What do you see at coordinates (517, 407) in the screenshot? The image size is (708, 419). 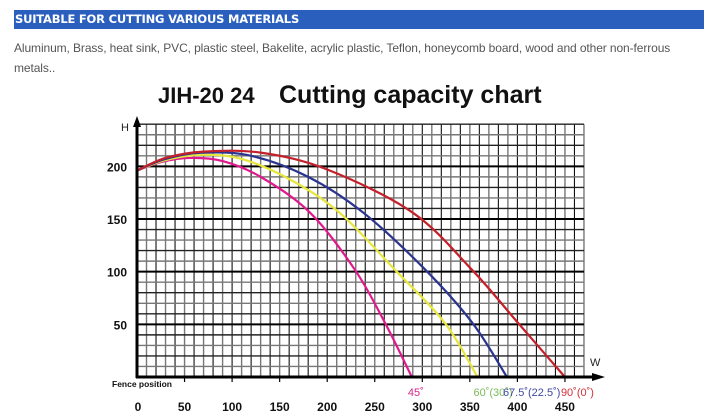 I see `x-tick-label: 400` at bounding box center [517, 407].